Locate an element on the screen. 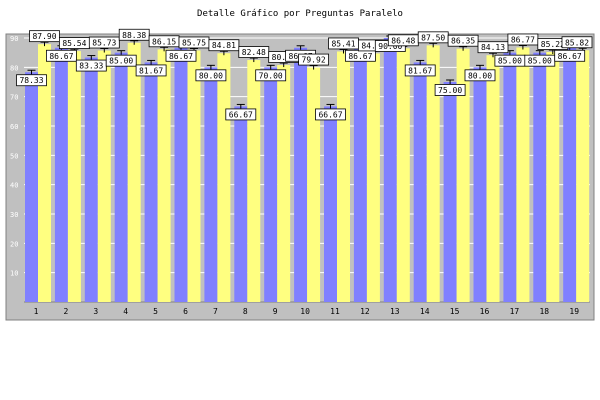  x-tick-label-9: 9 is located at coordinates (275, 311).